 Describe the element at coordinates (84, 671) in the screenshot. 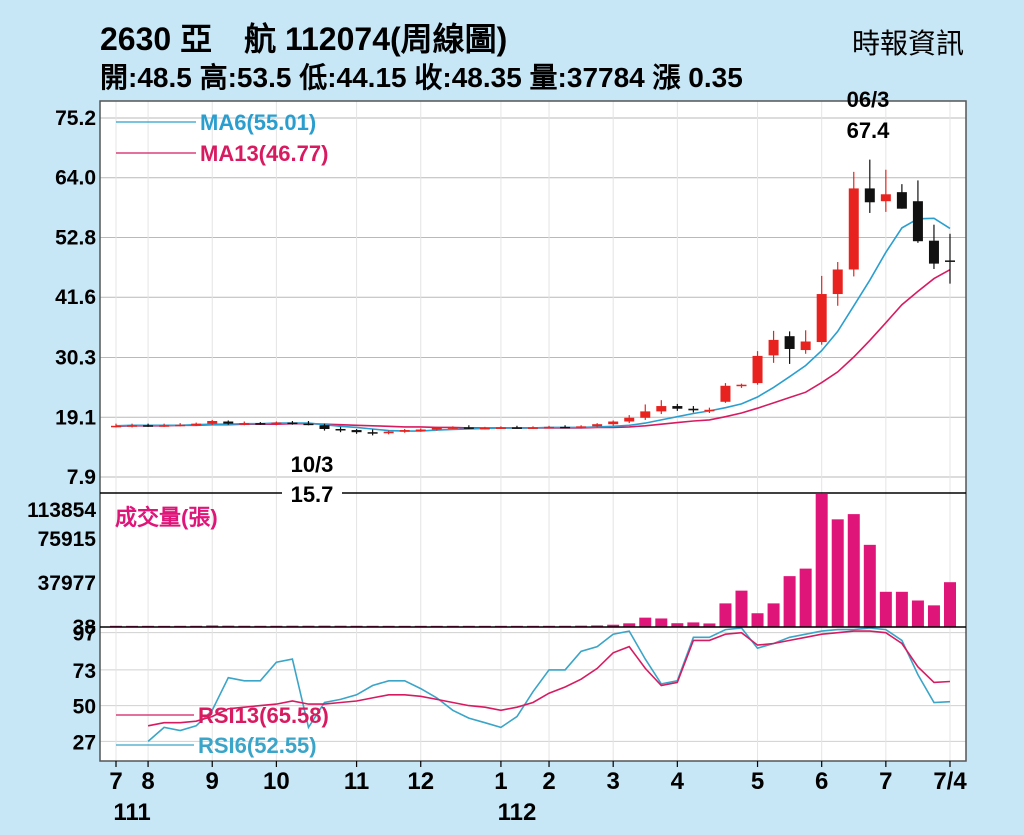

I see `rsi-tick-label: 73` at that location.